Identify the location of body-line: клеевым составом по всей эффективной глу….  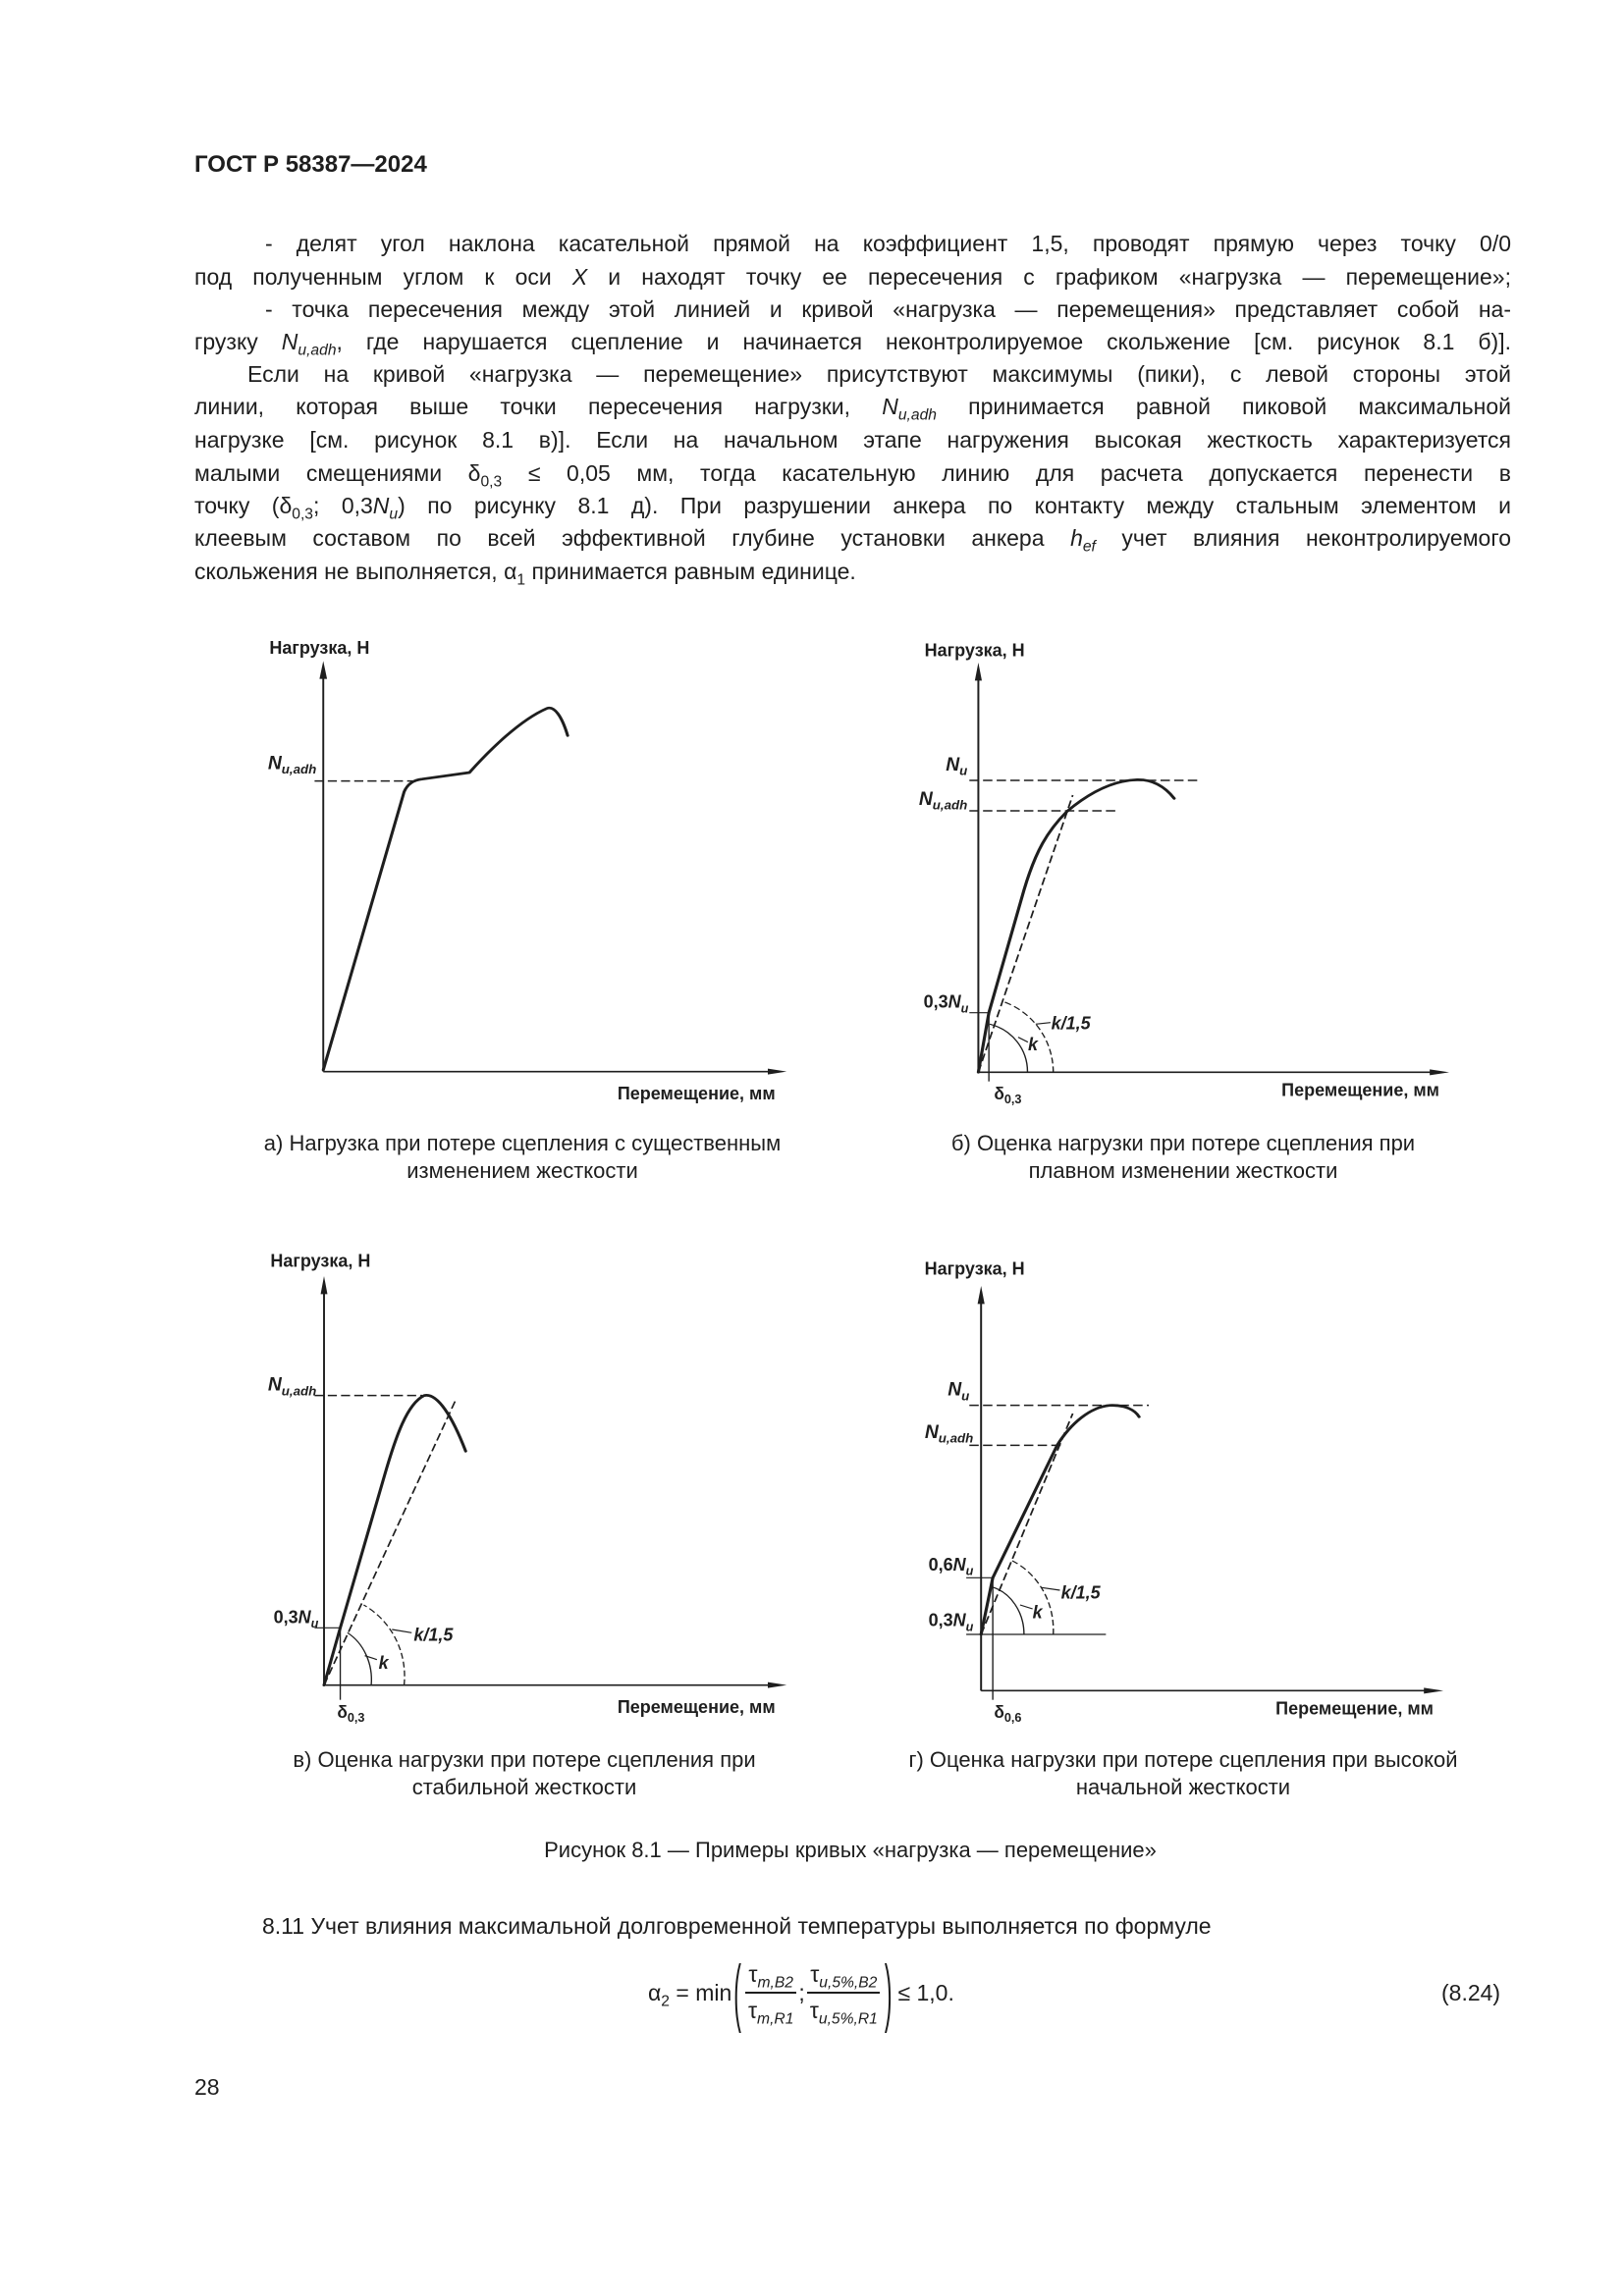
(852, 538).